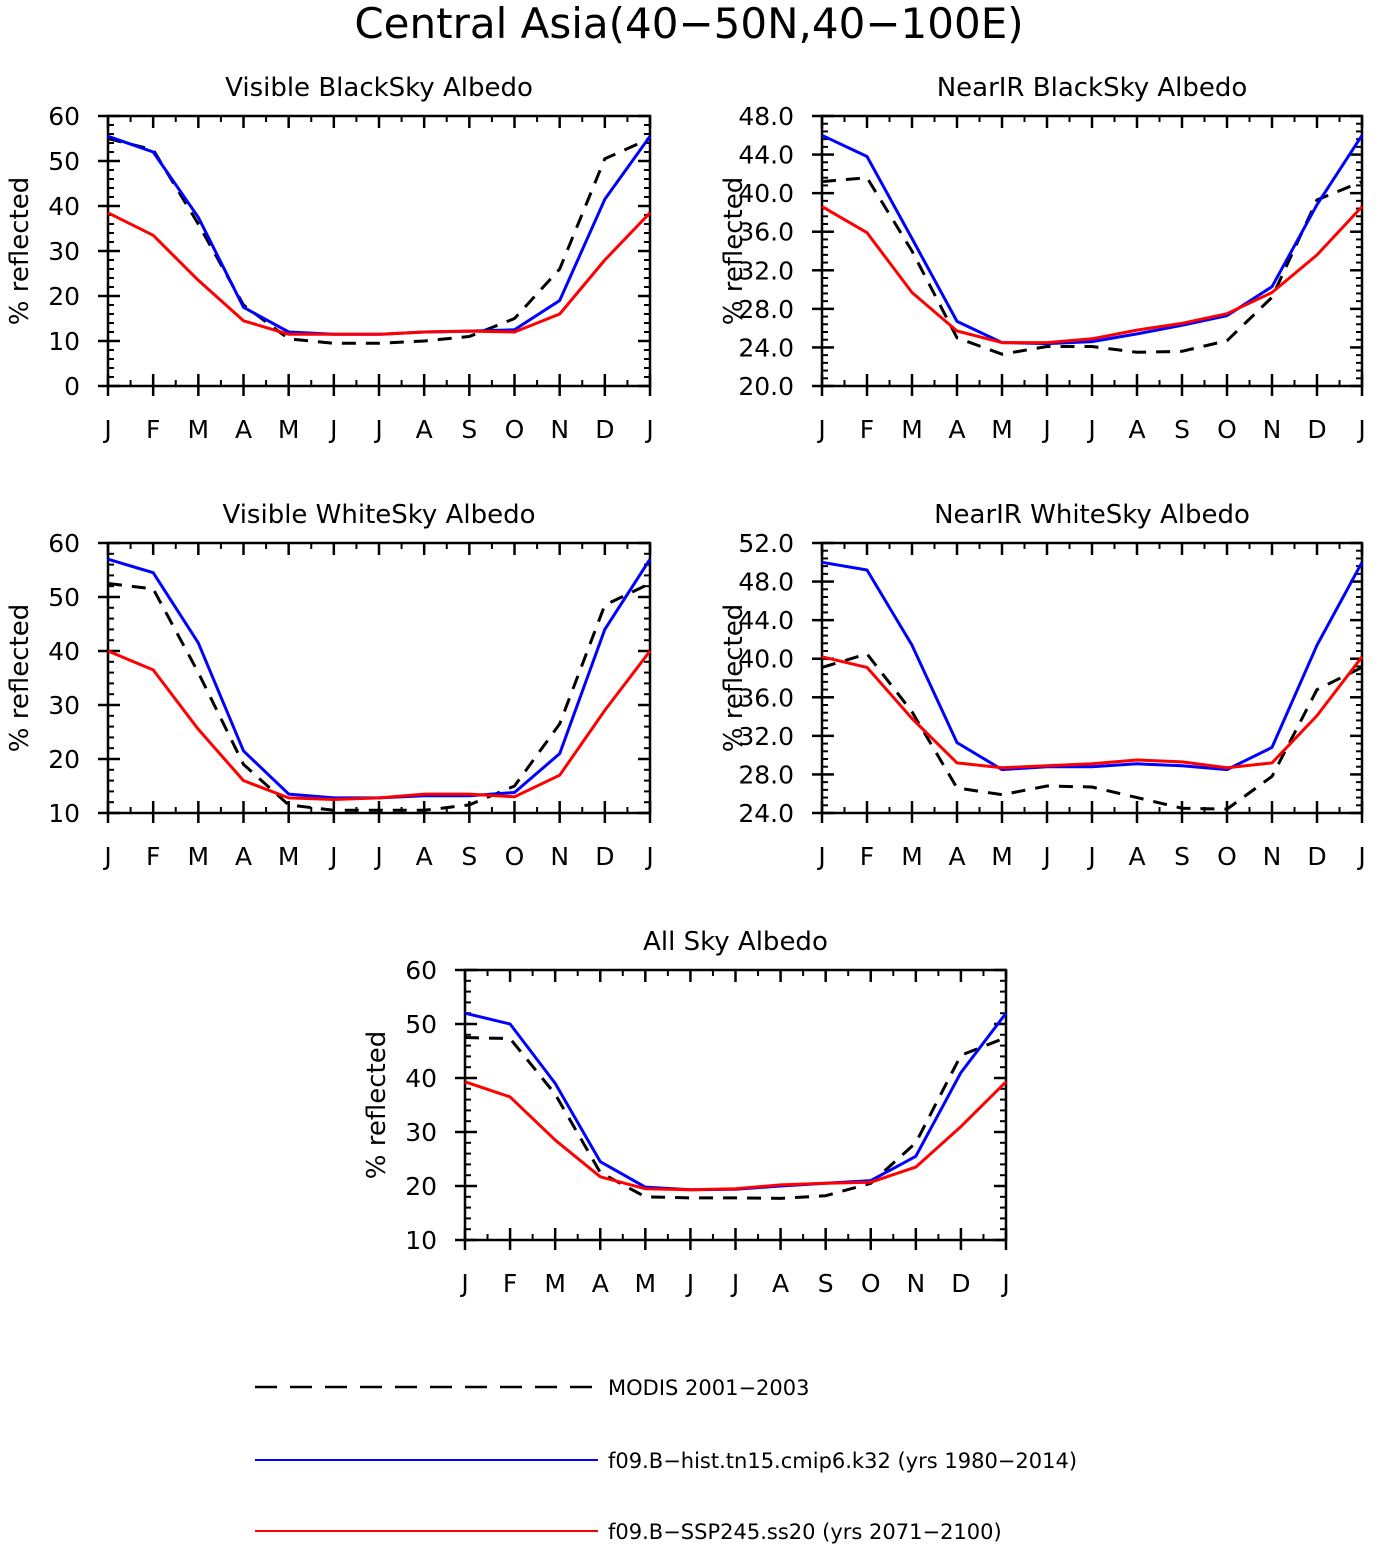 This screenshot has width=1378, height=1545. I want to click on panel-title: NearIR BlackSky Albedo, so click(1092, 88).